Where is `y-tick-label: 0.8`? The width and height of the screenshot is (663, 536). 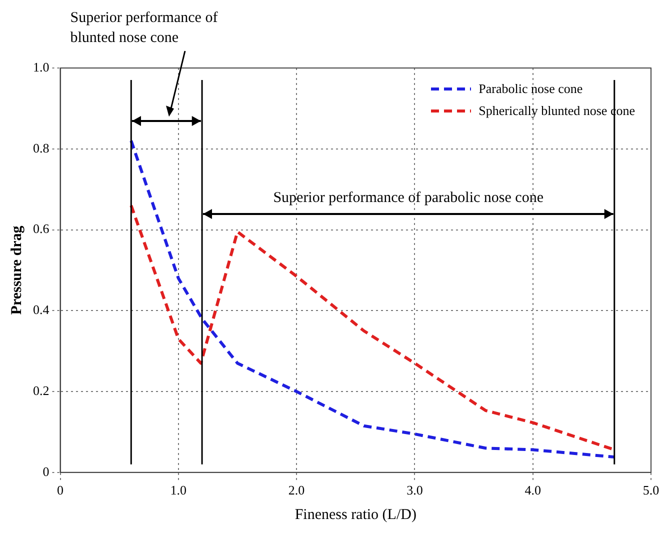 y-tick-label: 0.8 is located at coordinates (41, 148).